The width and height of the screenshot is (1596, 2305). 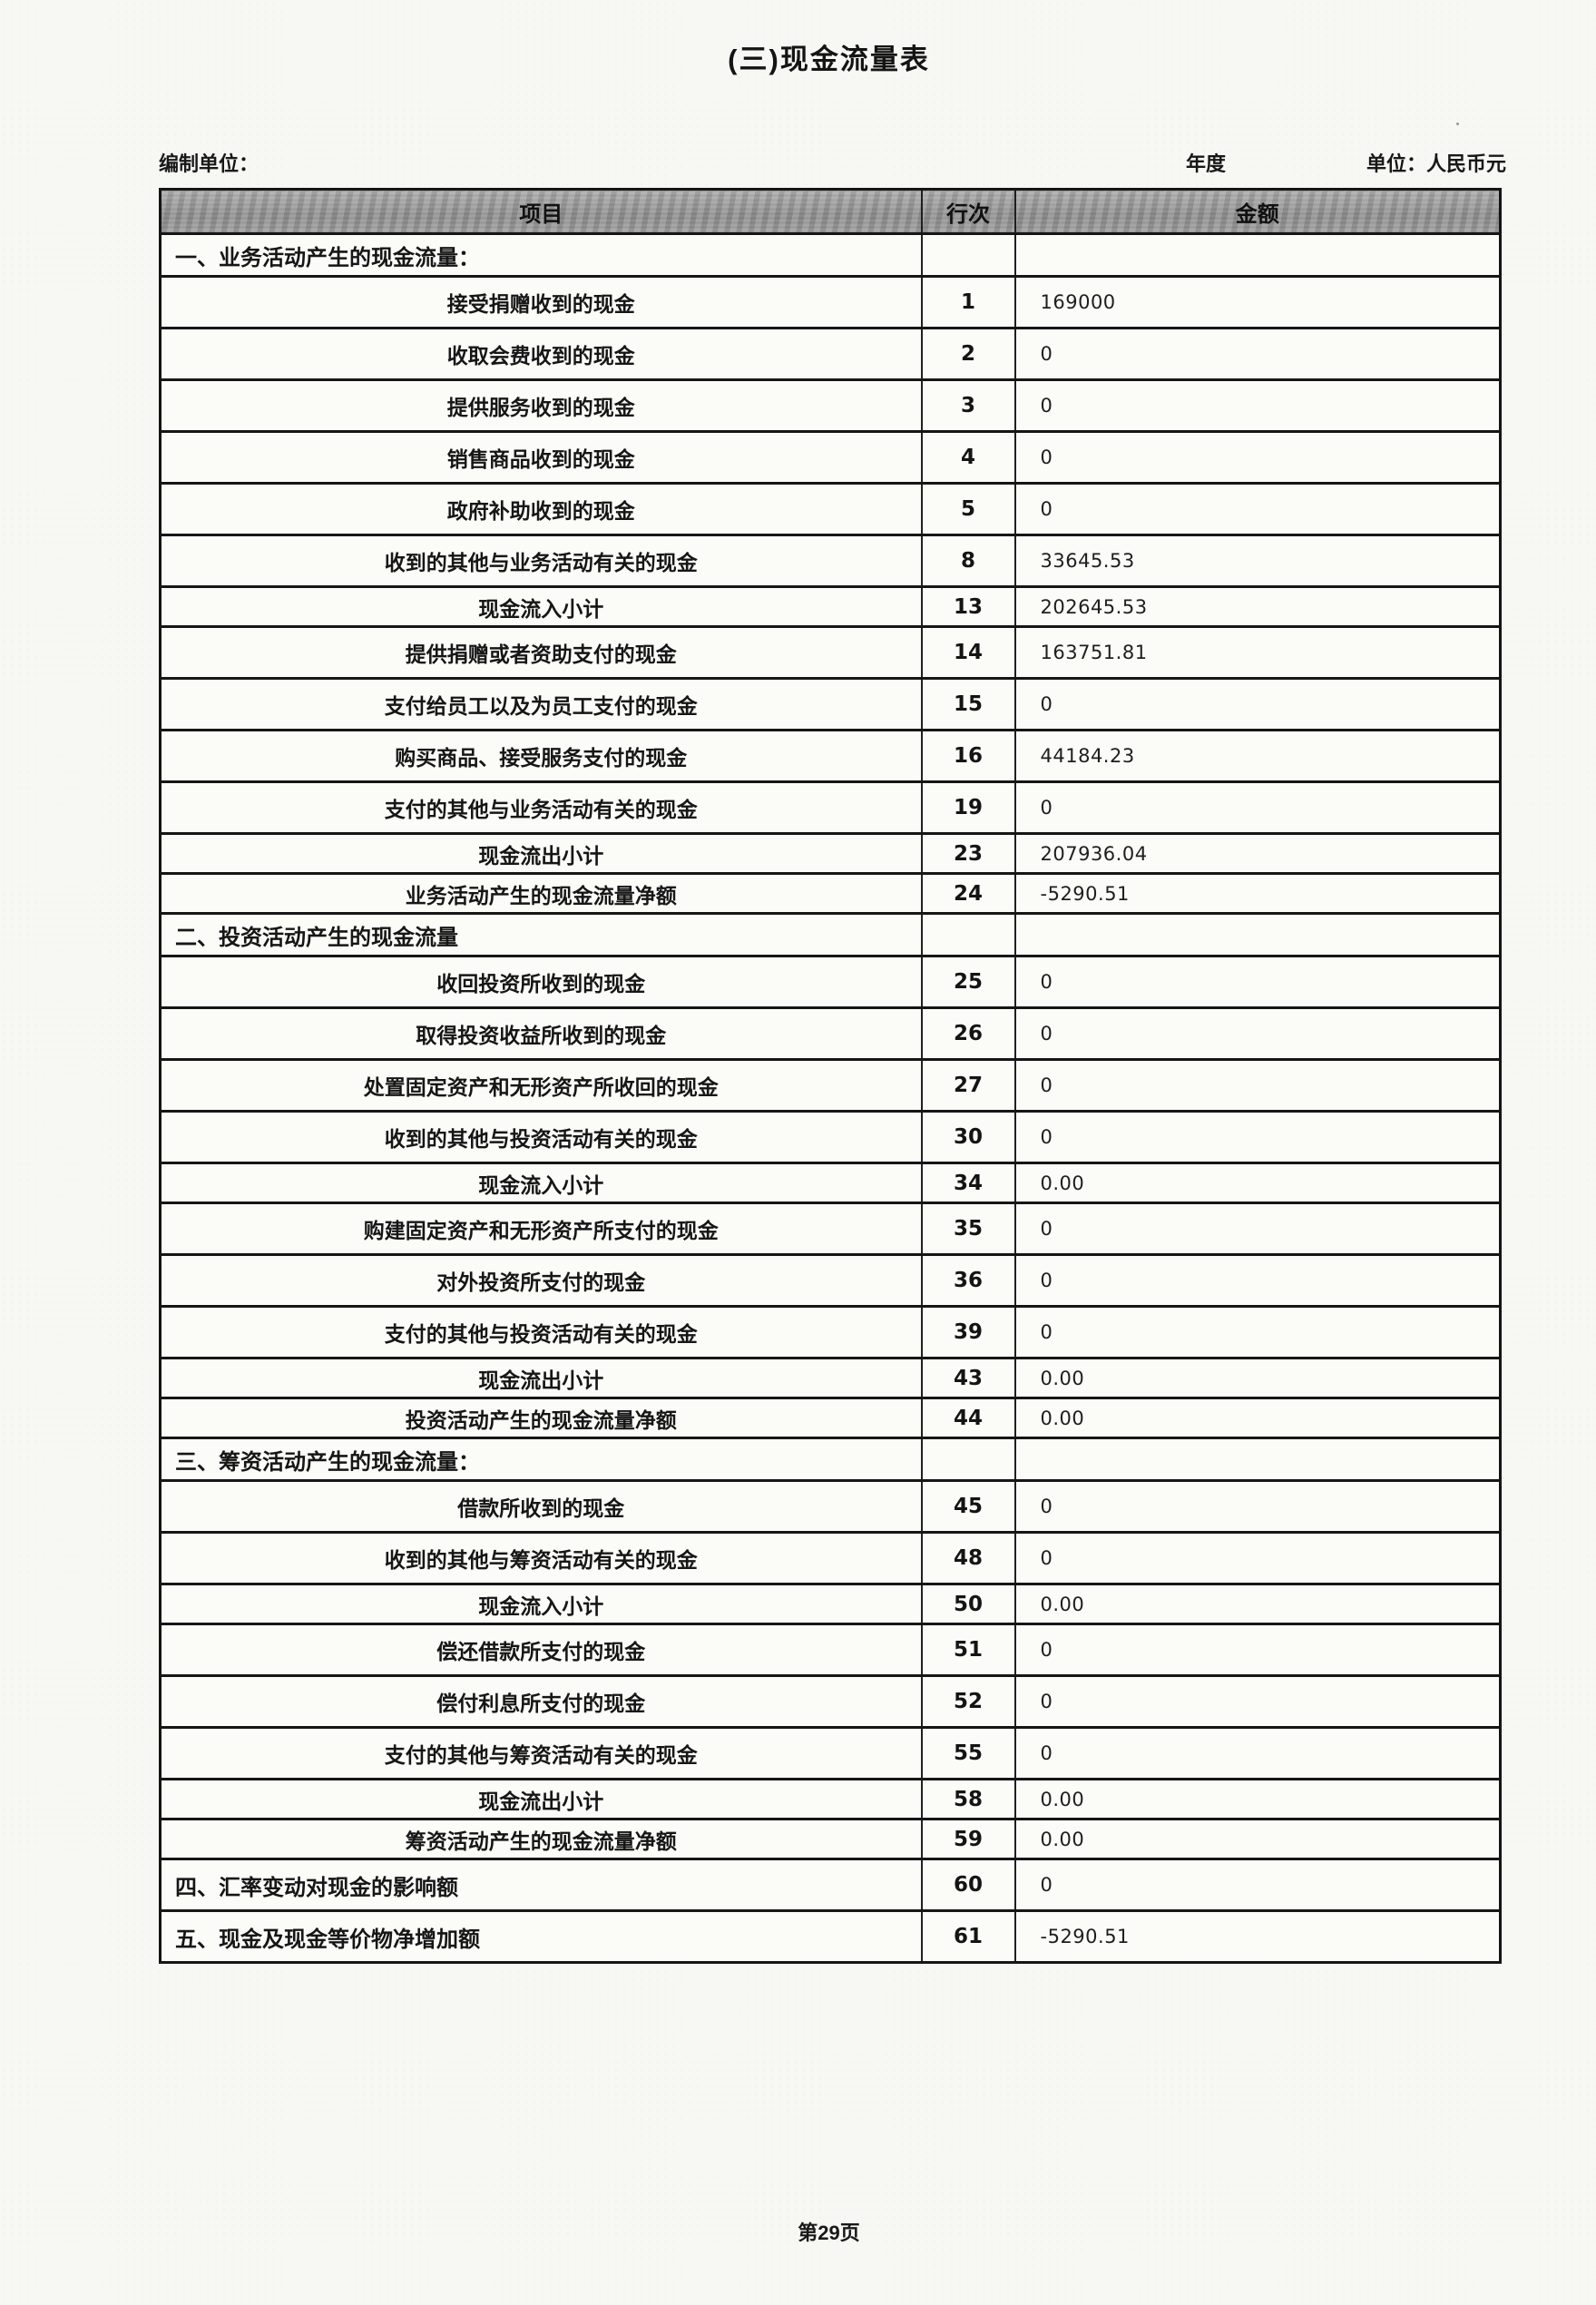 What do you see at coordinates (1257, 853) in the screenshot?
I see `amount-cell: 207936.04` at bounding box center [1257, 853].